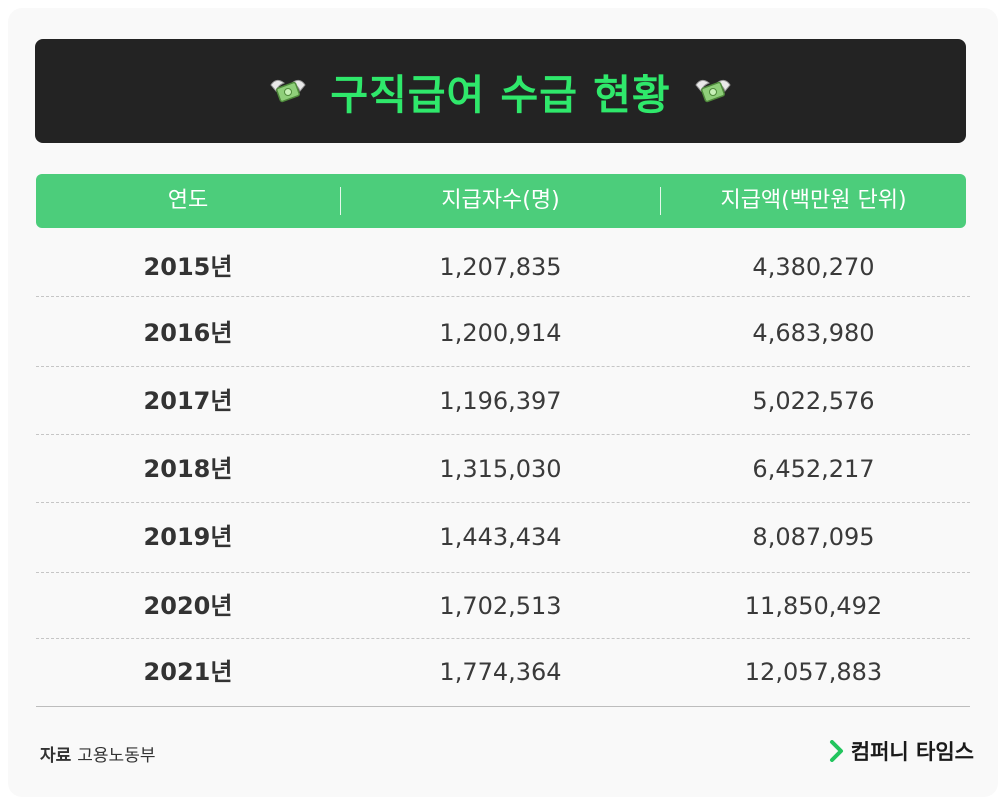 The height and width of the screenshot is (805, 1006). I want to click on cell-amount: 12,057,883, so click(813, 672).